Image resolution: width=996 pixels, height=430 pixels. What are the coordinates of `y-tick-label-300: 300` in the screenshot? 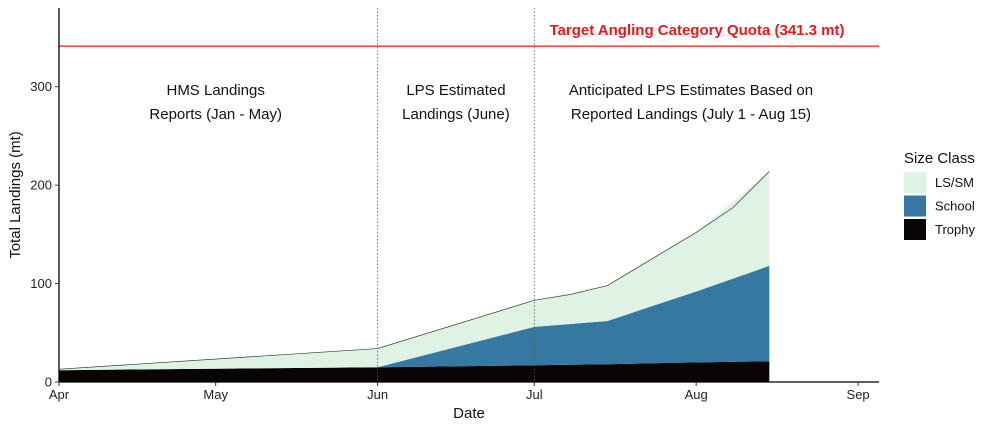 It's located at (41, 86).